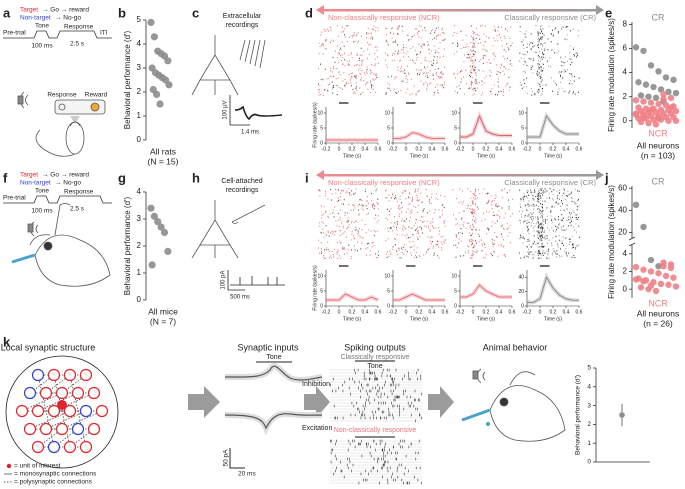  Describe the element at coordinates (241, 181) in the screenshot. I see `label: Cell-attached` at that location.